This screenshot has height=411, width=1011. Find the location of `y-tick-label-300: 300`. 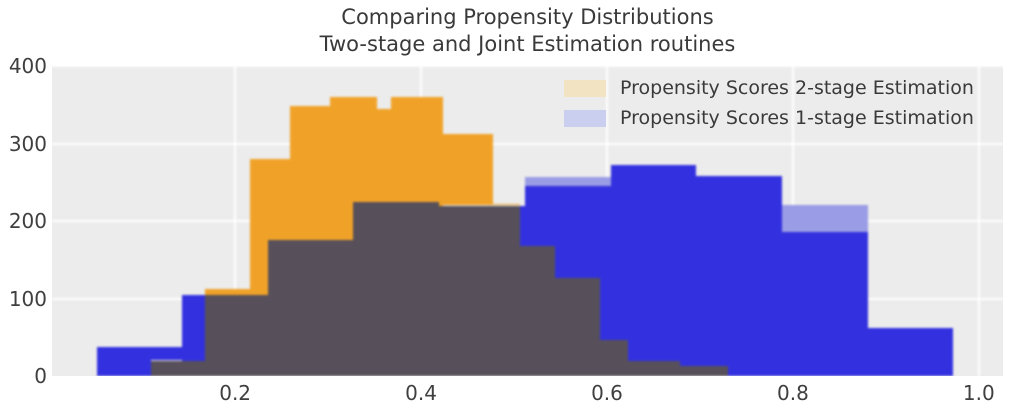

y-tick-label-300: 300 is located at coordinates (27, 143).